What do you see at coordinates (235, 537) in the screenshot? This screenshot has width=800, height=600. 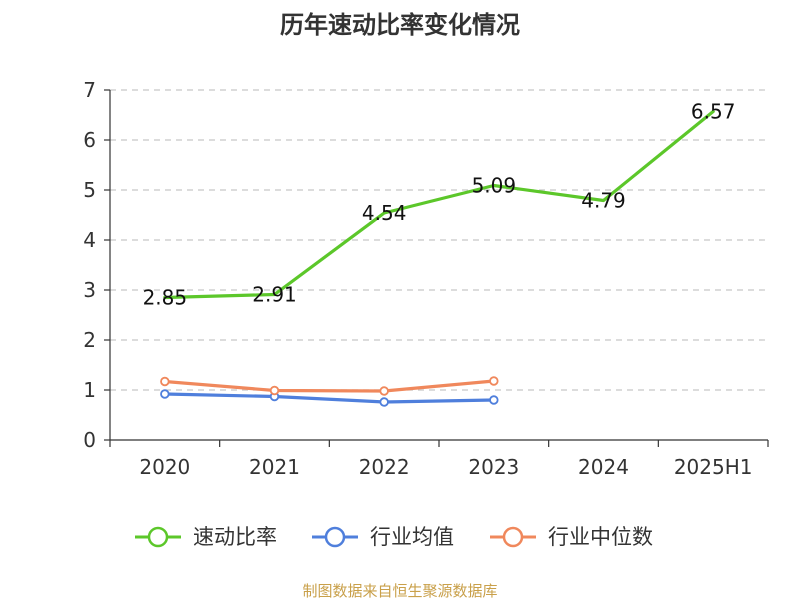 I see `legend-label: 速动比率` at bounding box center [235, 537].